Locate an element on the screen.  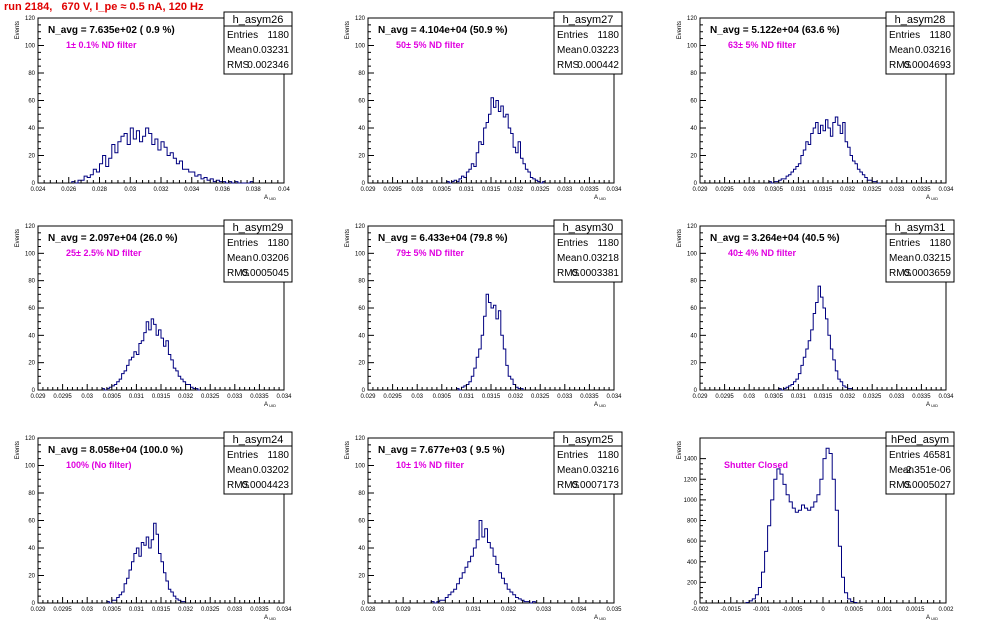
stats-box-title: h_asym25 is located at coordinates (588, 440).